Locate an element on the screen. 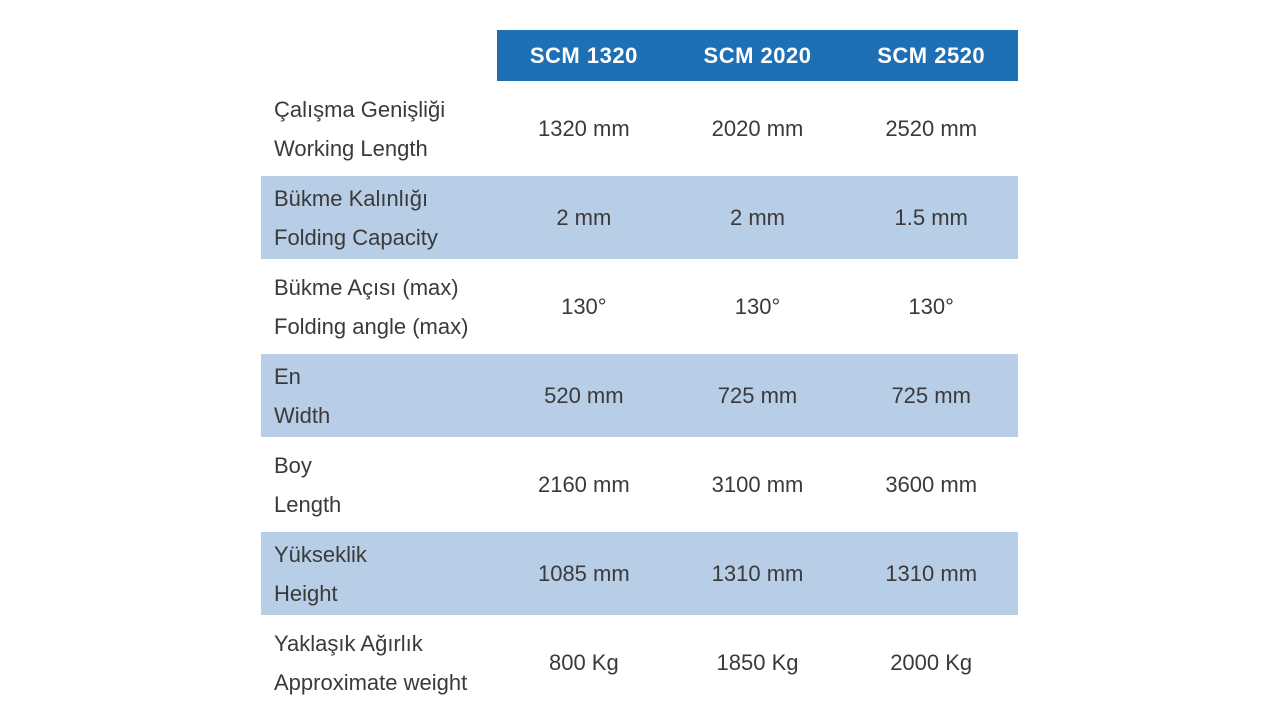 Image resolution: width=1280 pixels, height=720 pixels. value-cell: 1.5 mm is located at coordinates (931, 217).